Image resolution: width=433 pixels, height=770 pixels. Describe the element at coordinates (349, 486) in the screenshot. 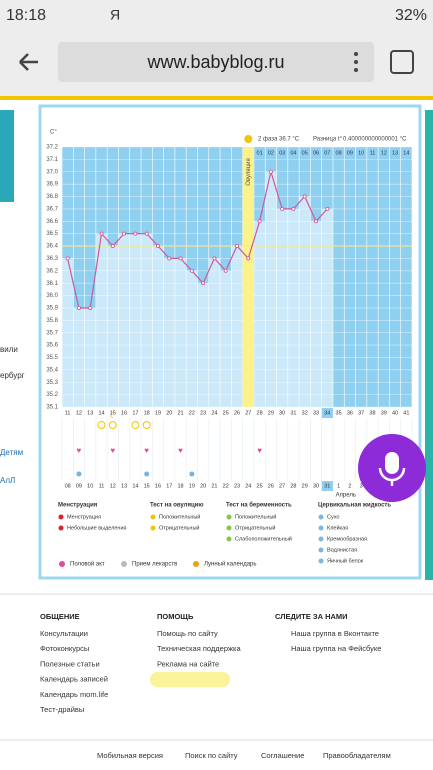

I see `date-label: 2` at that location.